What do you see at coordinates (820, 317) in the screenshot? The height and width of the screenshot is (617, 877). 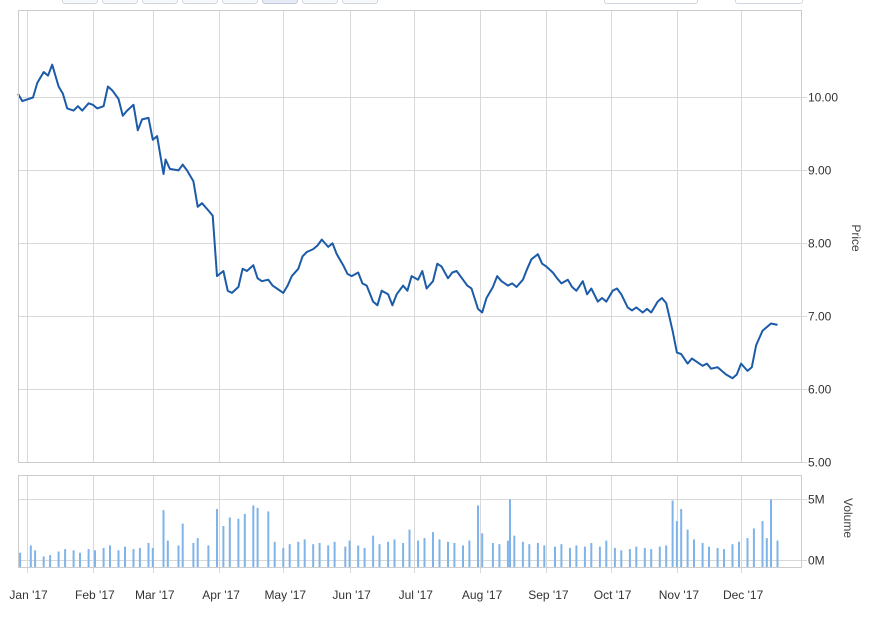 I see `y-tick-label: 7.00` at bounding box center [820, 317].